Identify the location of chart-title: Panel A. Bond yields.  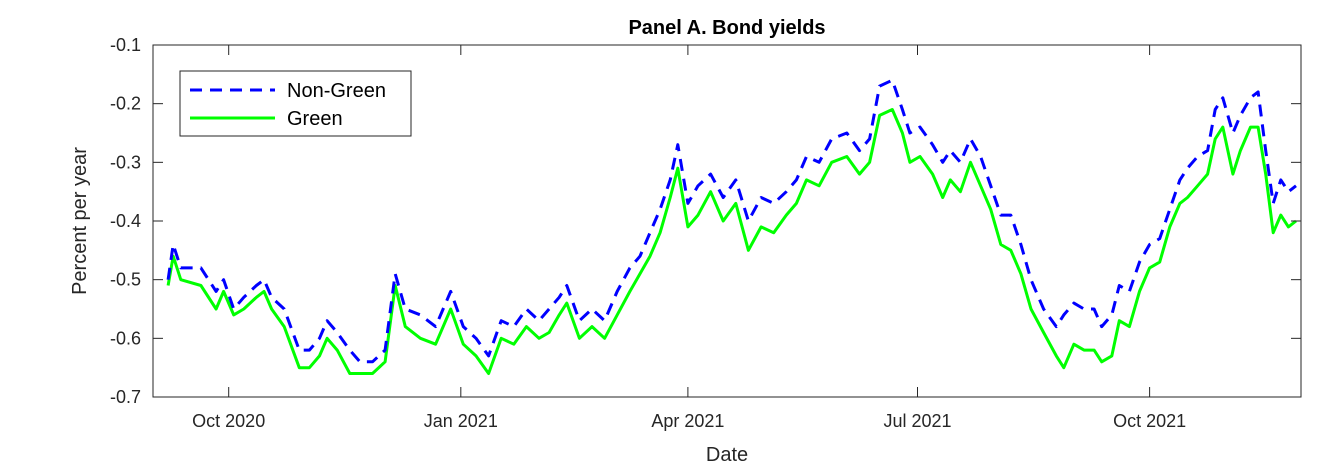
(726, 28).